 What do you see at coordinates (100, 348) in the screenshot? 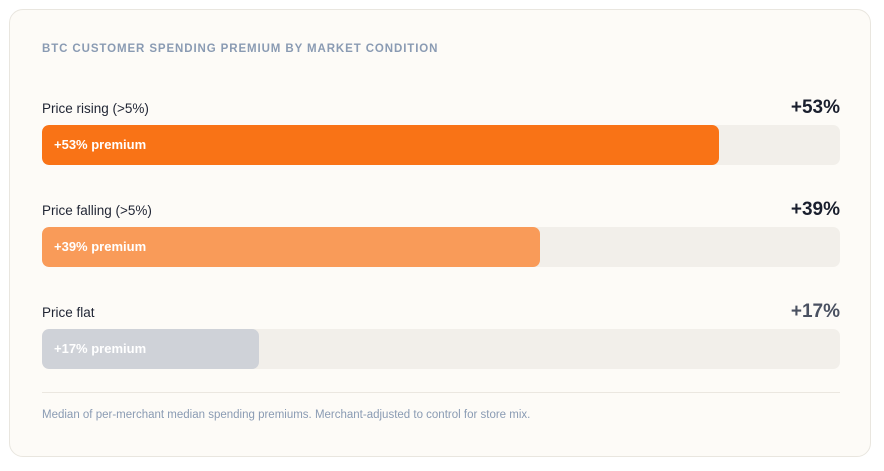
I see `bar-label: +17% premium` at bounding box center [100, 348].